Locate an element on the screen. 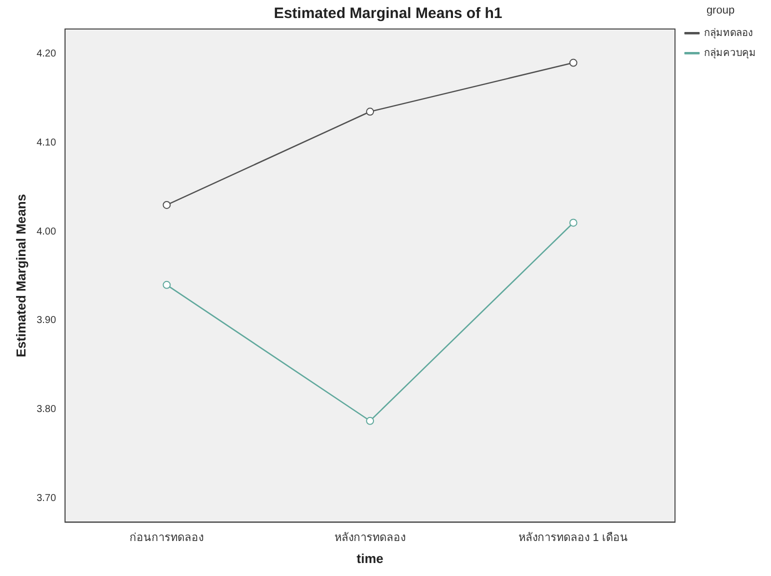 The width and height of the screenshot is (771, 576). x-tick-label: หลังการทดลอง is located at coordinates (370, 538).